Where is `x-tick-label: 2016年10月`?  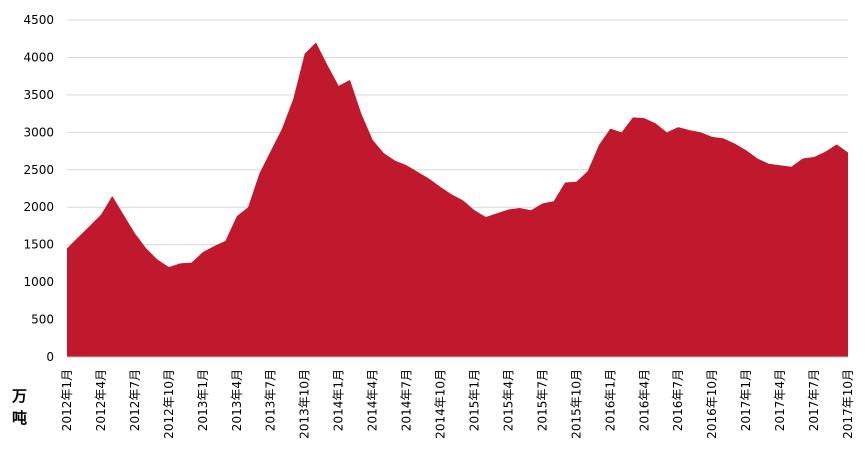 x-tick-label: 2016年10月 is located at coordinates (712, 404).